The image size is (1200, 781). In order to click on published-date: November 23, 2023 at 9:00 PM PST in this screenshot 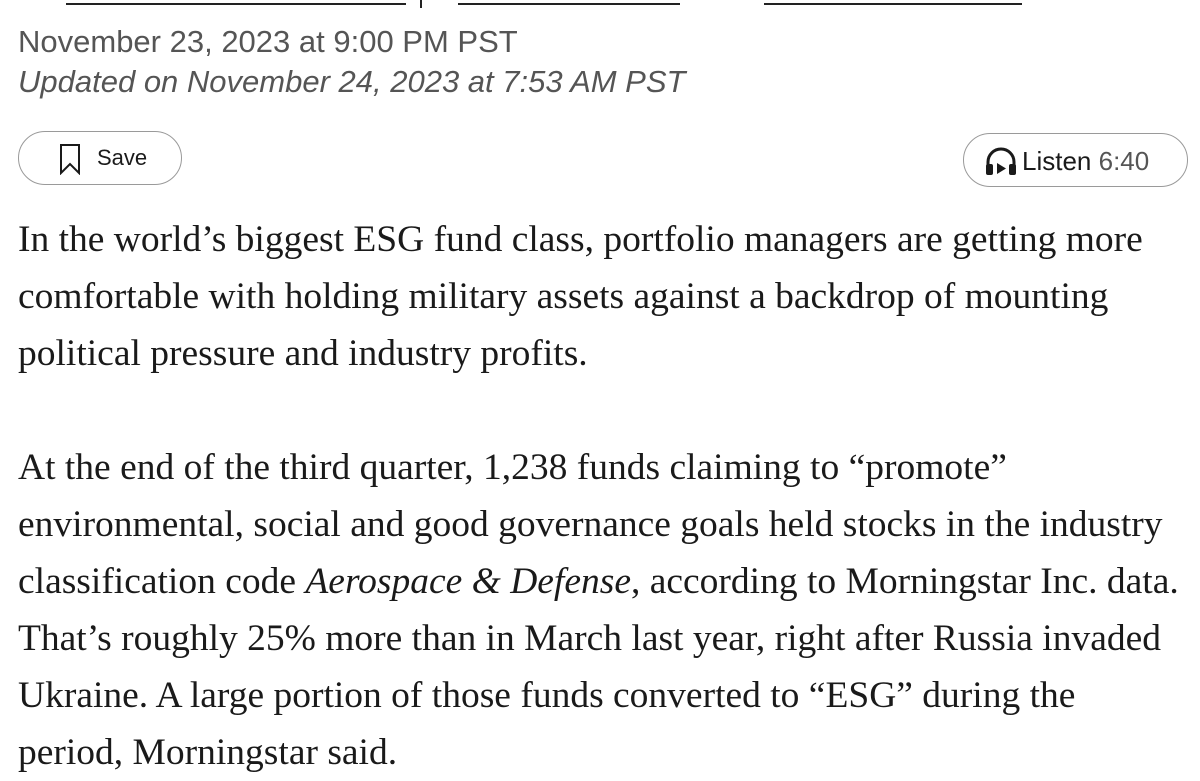, I will do `click(268, 41)`.